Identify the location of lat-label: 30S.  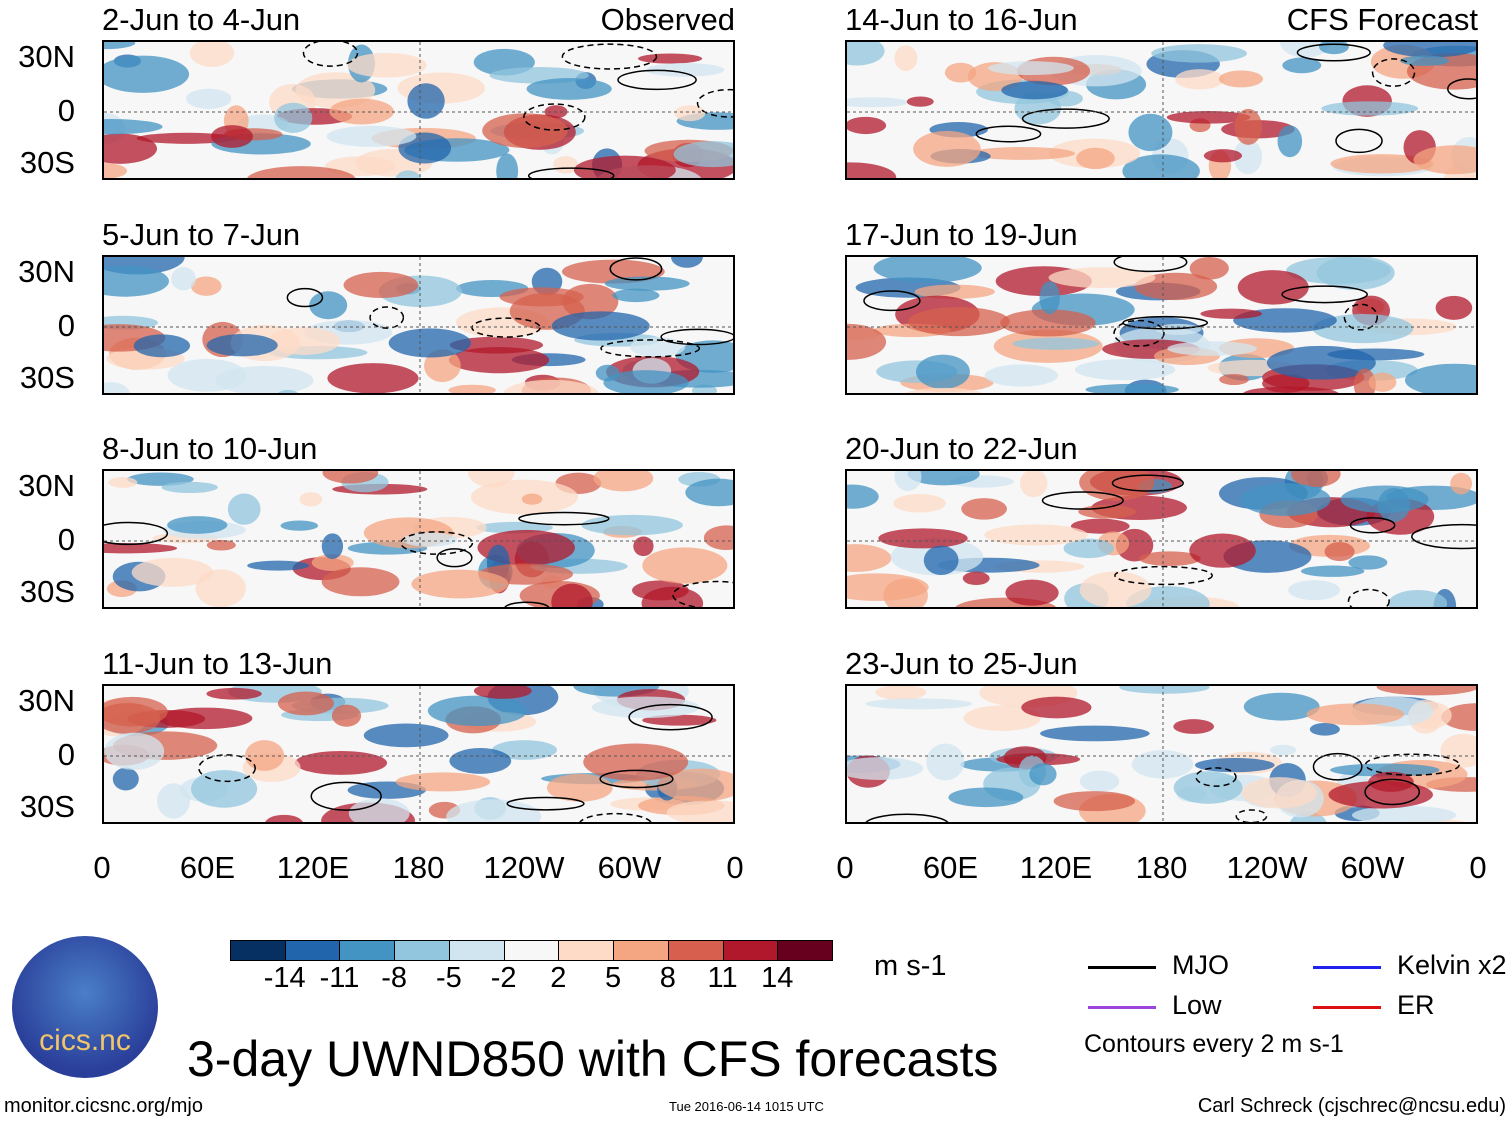
(47, 162).